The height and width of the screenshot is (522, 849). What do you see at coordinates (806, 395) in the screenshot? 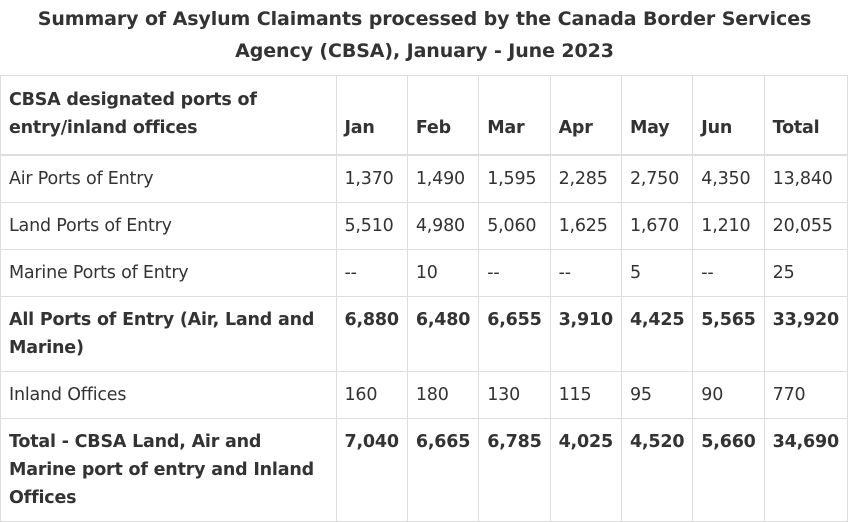
I see `cell-total: 770` at bounding box center [806, 395].